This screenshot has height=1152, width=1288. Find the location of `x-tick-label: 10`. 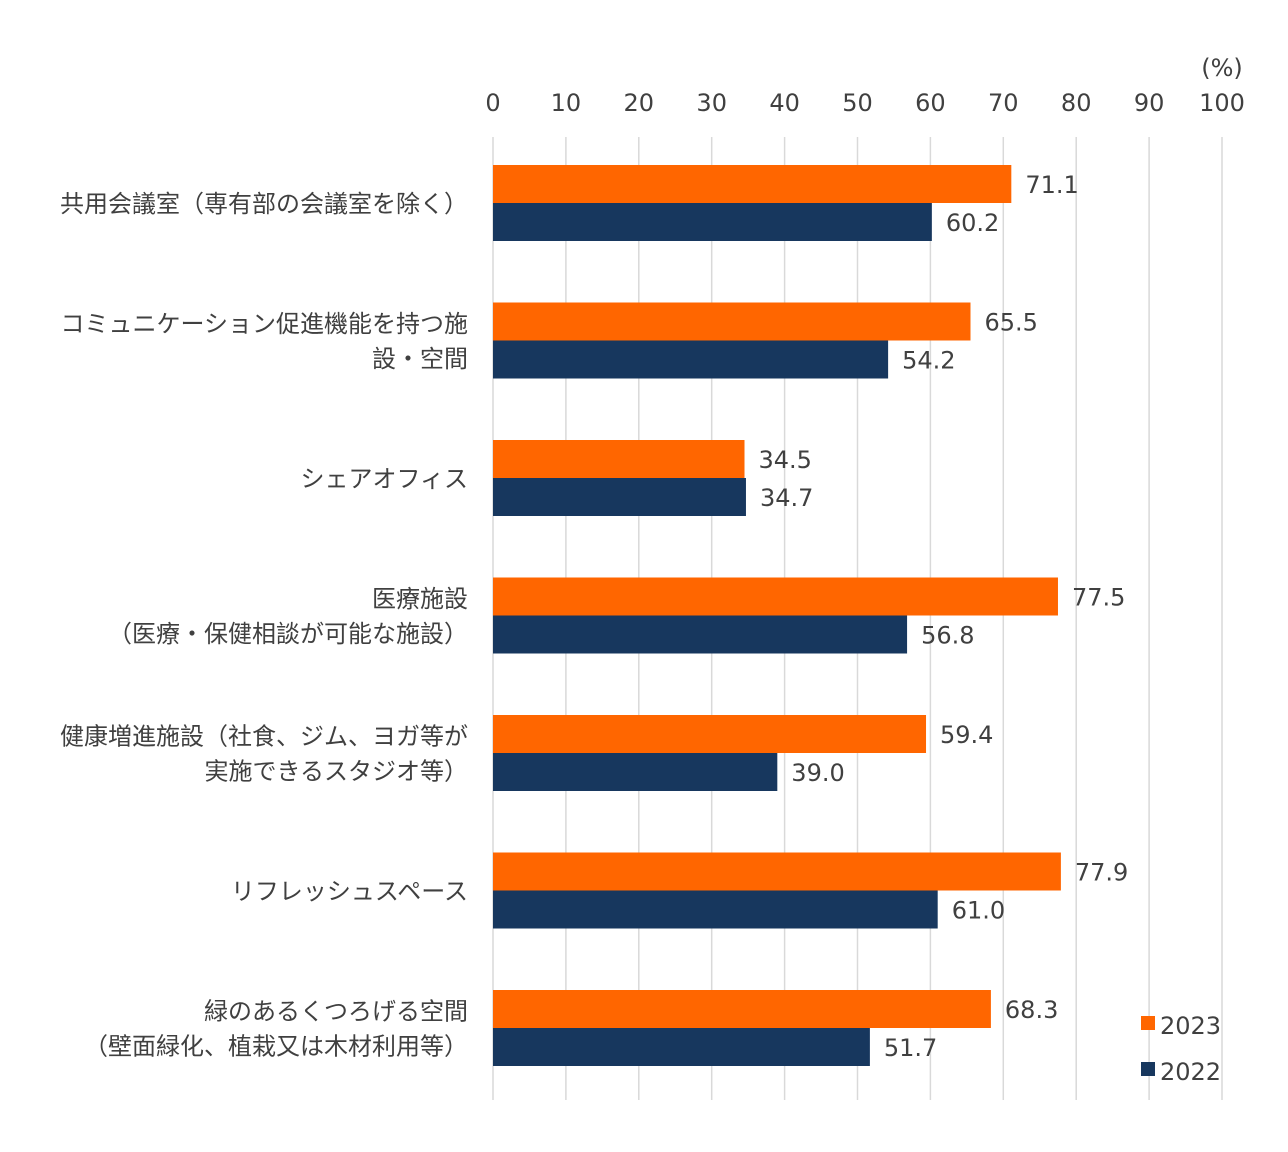

x-tick-label: 10 is located at coordinates (566, 103).